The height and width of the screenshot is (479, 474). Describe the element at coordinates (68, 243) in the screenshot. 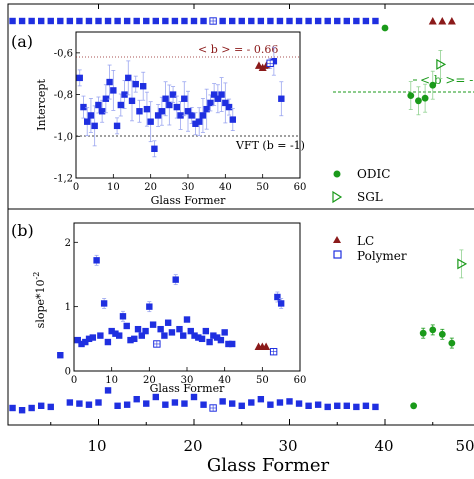

I see `inset-b-y-tick-label: 2` at that location.